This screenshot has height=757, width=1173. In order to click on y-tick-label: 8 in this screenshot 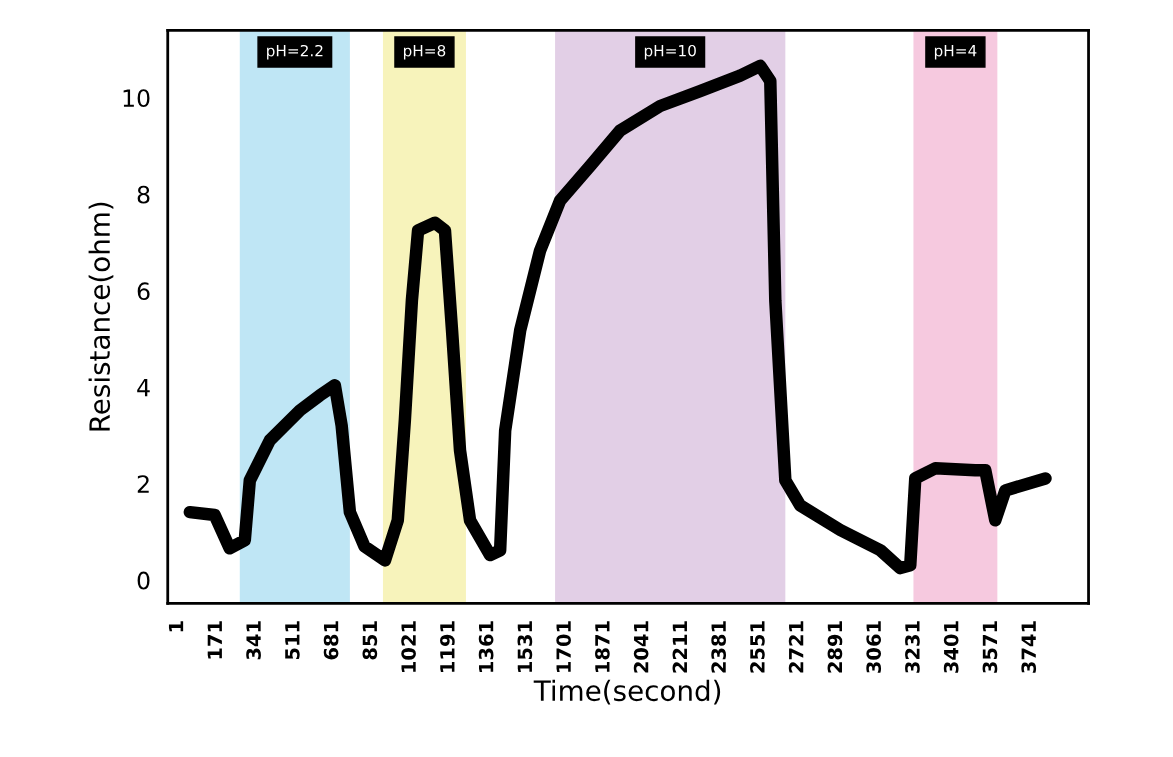, I will do `click(143, 194)`.